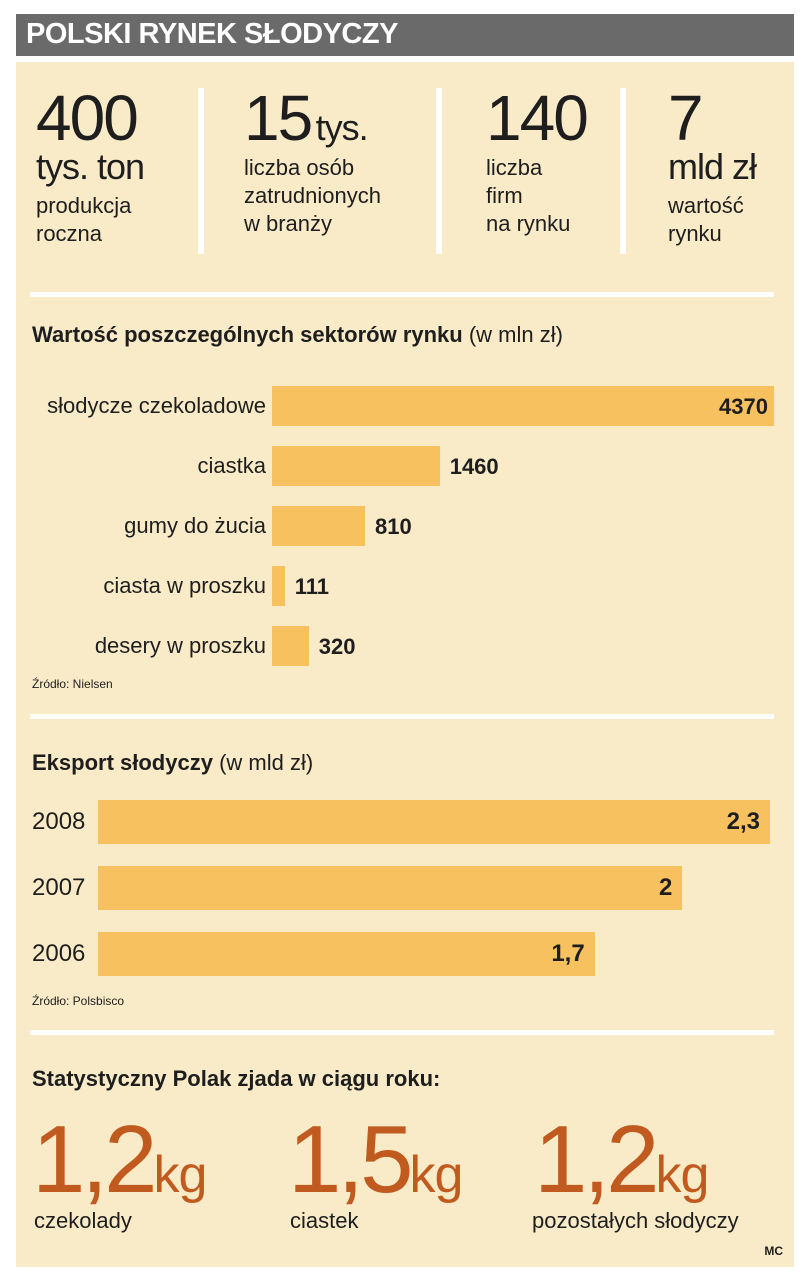  What do you see at coordinates (180, 645) in the screenshot?
I see `sector-category-label: desery w proszku` at bounding box center [180, 645].